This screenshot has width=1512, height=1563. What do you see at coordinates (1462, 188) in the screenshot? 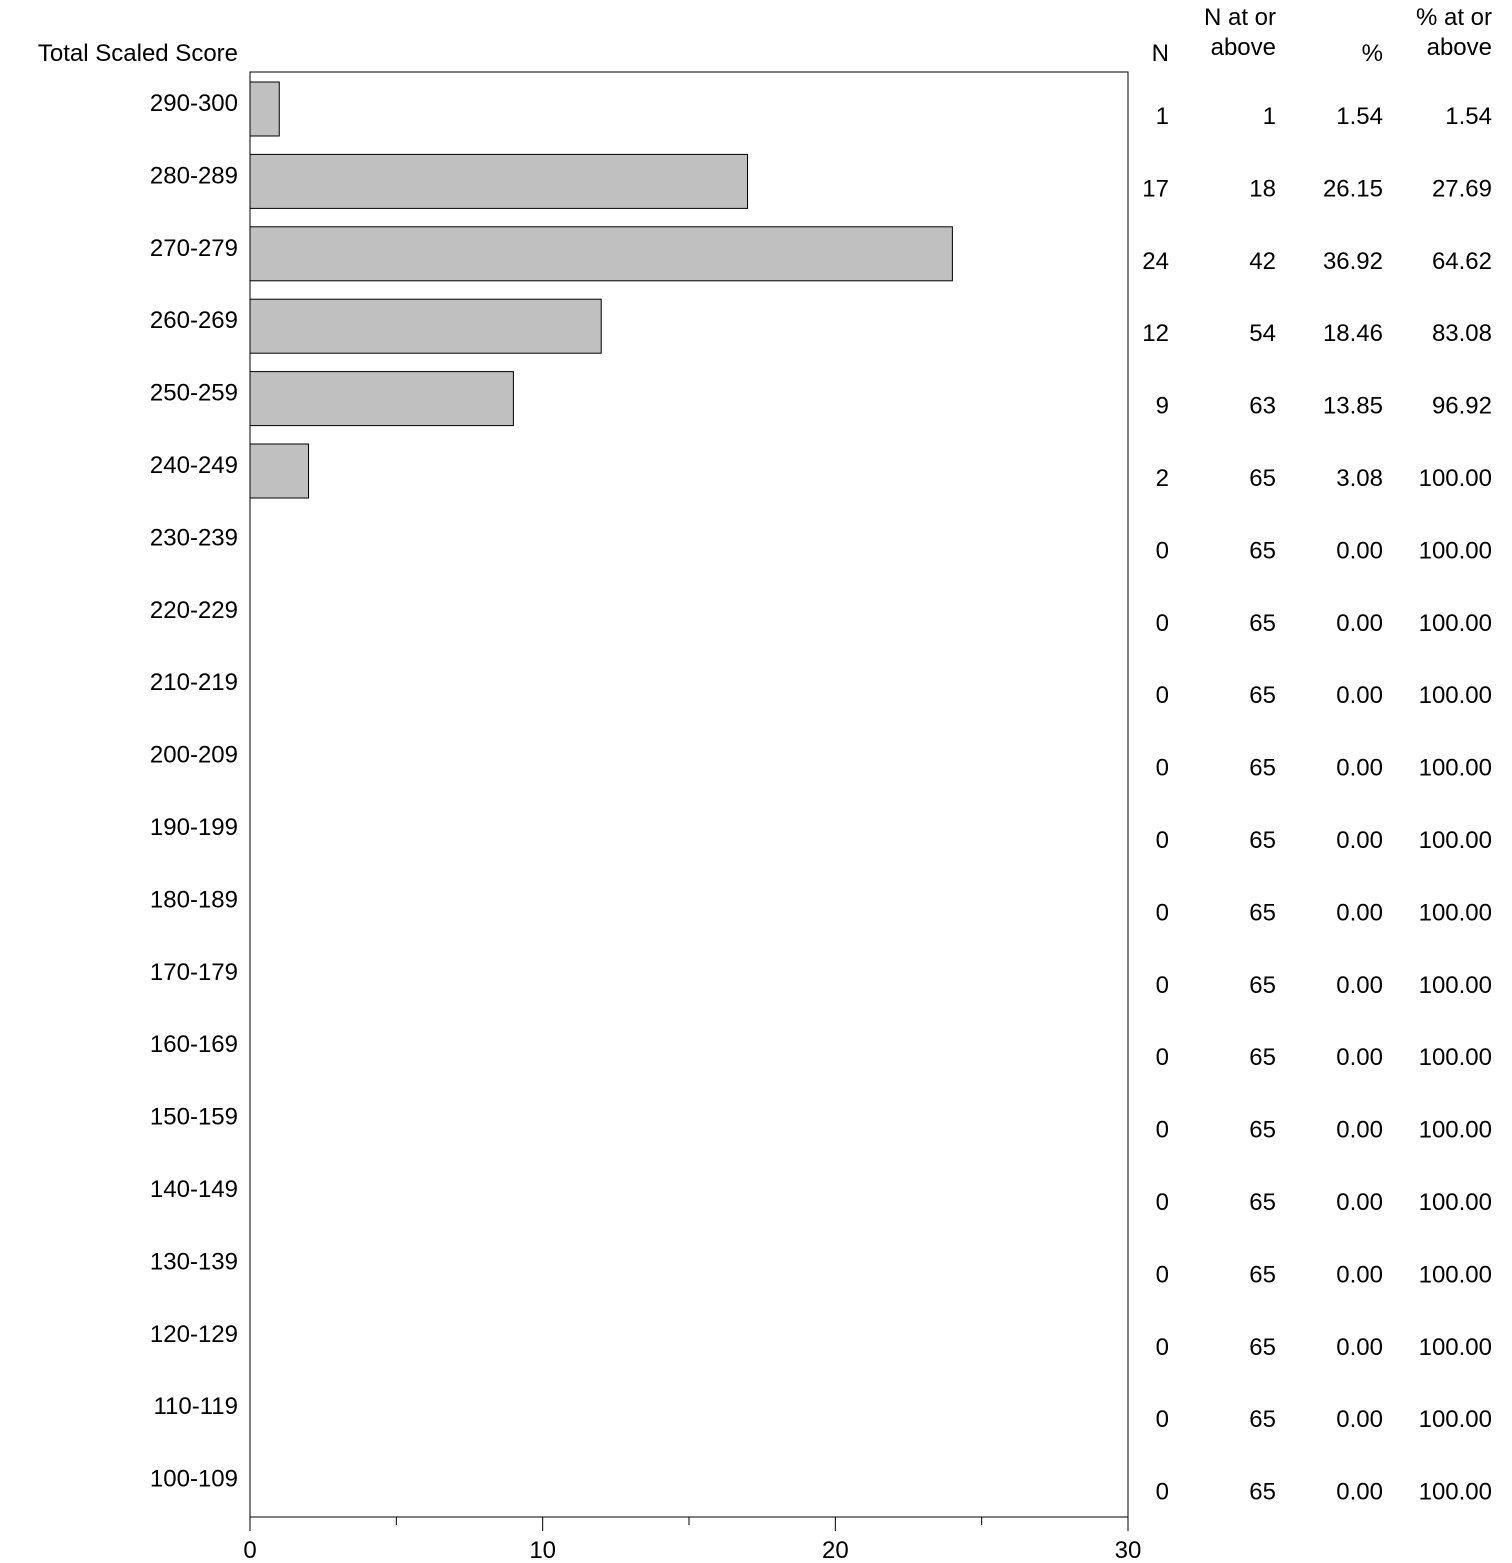
I see `table-cell: 27.69` at bounding box center [1462, 188].